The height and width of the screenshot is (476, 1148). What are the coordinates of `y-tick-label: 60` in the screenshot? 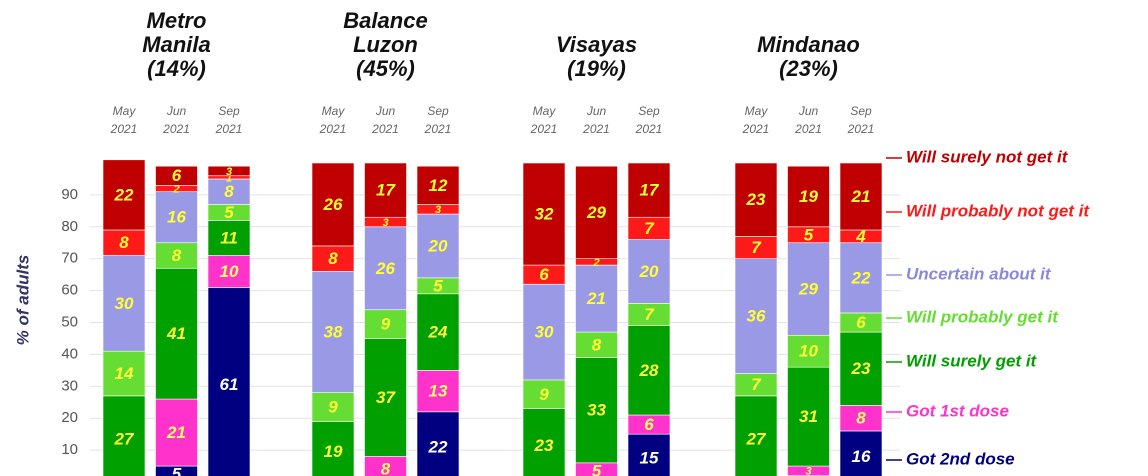 It's located at (69, 290).